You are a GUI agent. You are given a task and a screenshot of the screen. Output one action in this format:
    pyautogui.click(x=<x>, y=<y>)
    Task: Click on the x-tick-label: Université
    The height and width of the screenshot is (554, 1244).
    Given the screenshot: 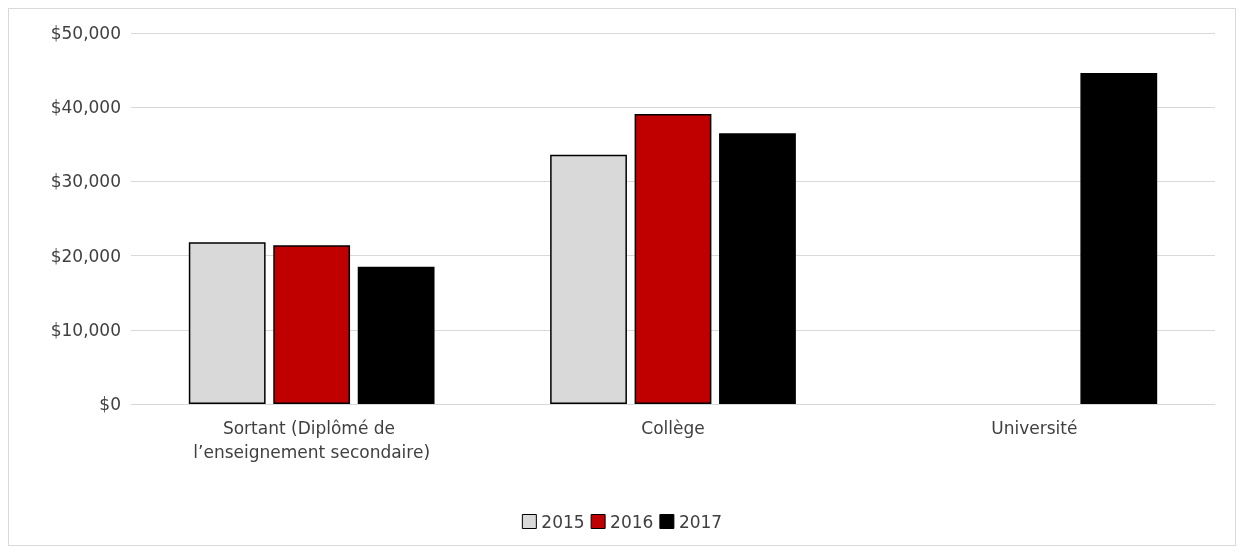 What is the action you would take?
    pyautogui.click(x=1034, y=428)
    